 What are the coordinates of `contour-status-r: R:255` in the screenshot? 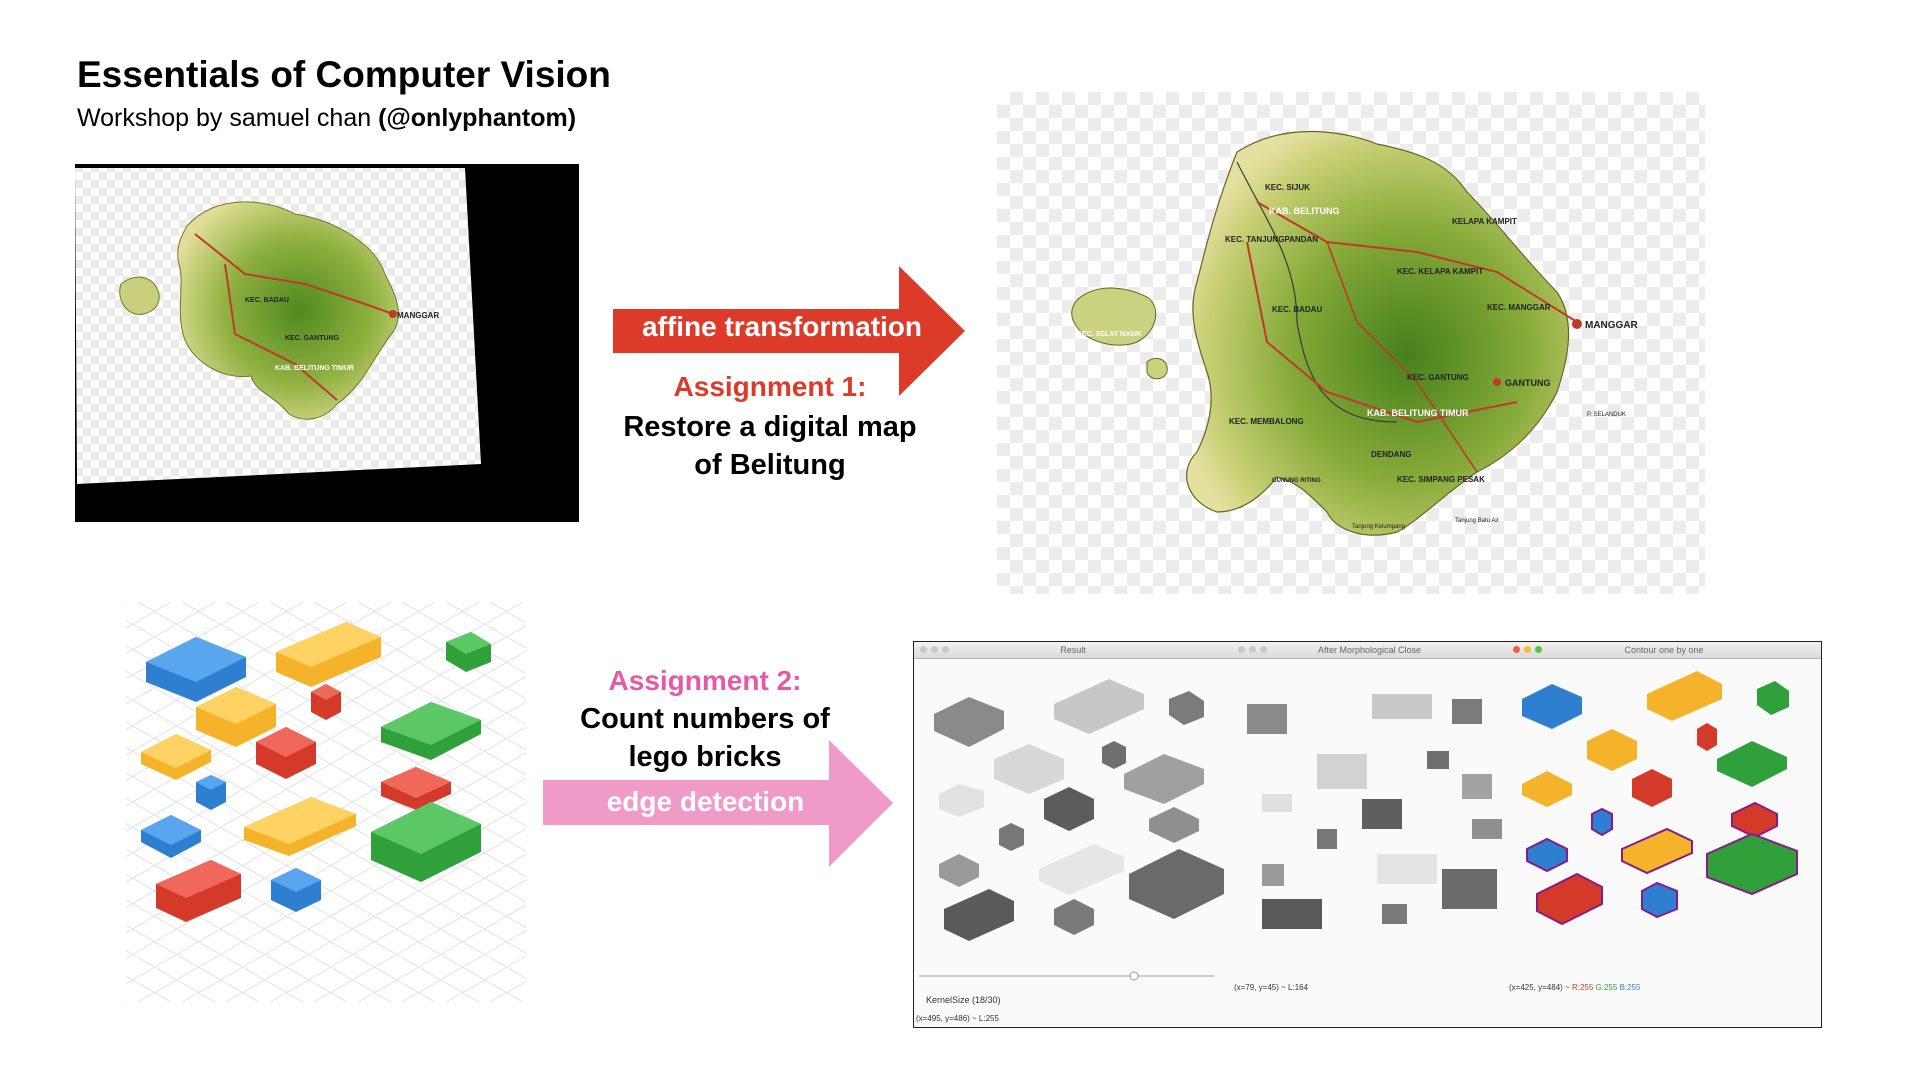 It's located at (1582, 987).